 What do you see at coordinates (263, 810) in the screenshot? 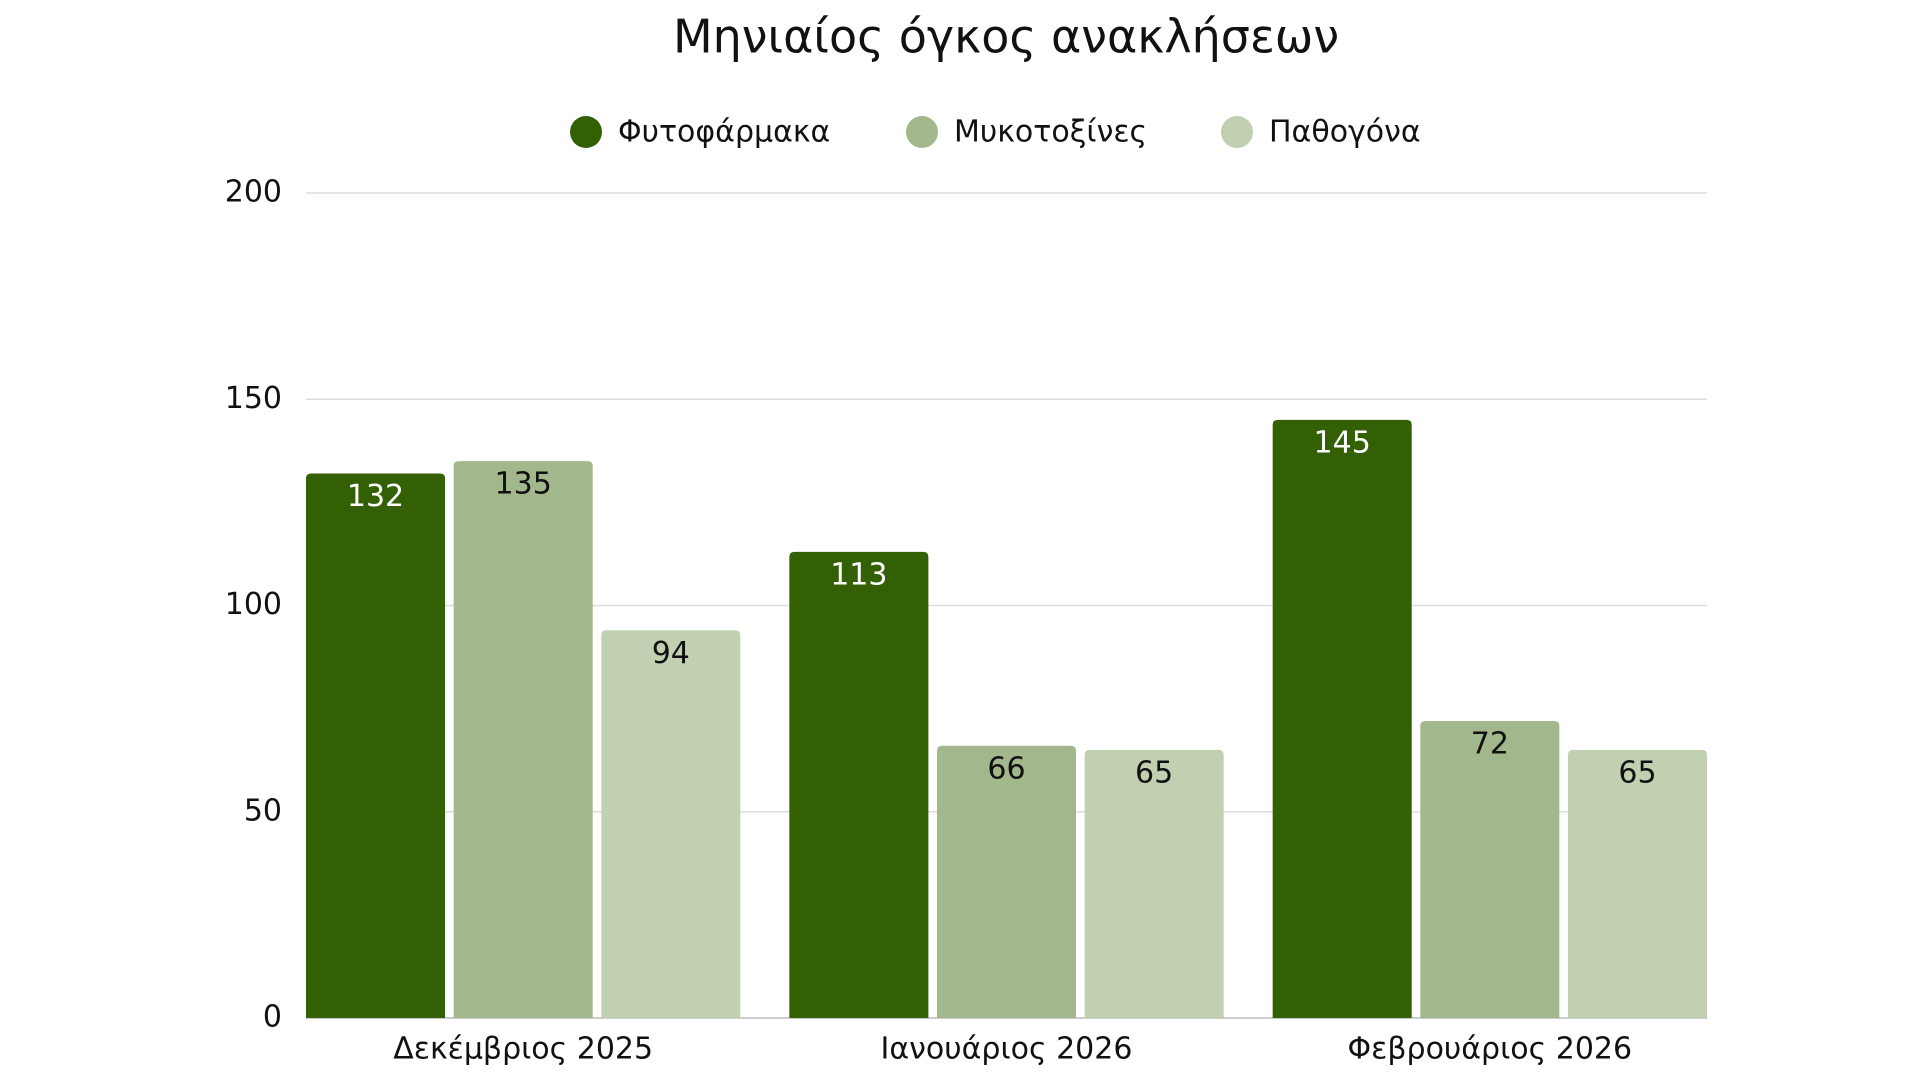
I see `y-tick-label: 50` at bounding box center [263, 810].